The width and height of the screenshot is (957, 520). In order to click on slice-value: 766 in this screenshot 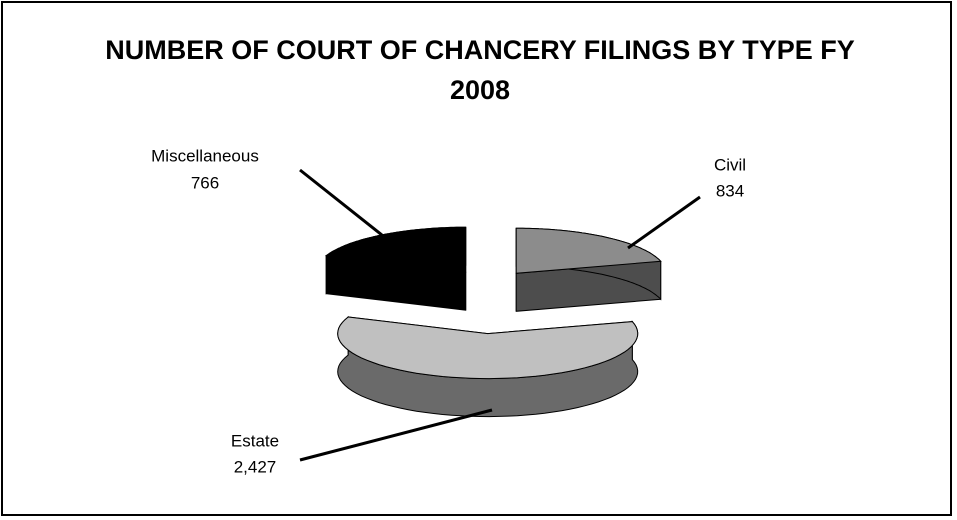, I will do `click(205, 182)`.